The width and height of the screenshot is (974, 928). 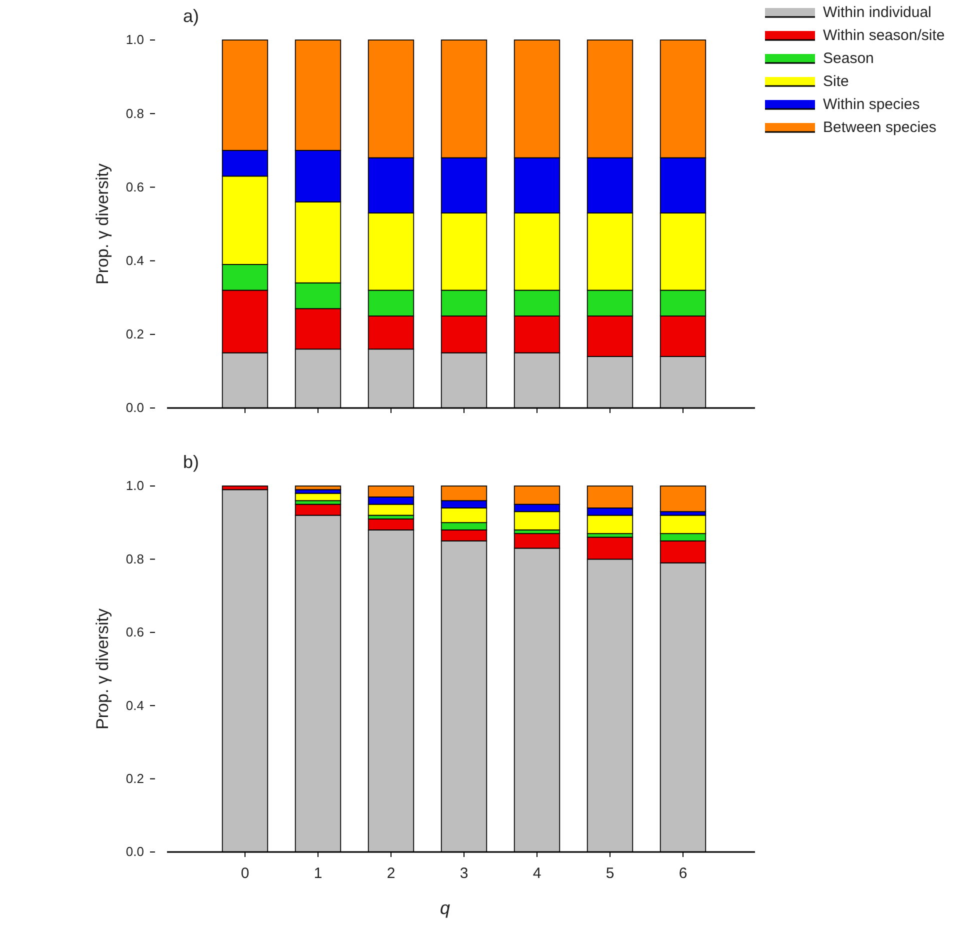 What do you see at coordinates (191, 16) in the screenshot?
I see `chart-title: a)` at bounding box center [191, 16].